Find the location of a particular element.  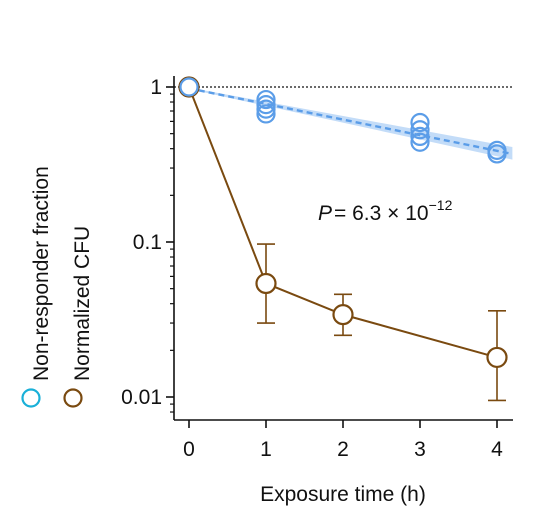

legend: Non-responder fraction Normalized CFU is located at coordinates (57, 287).